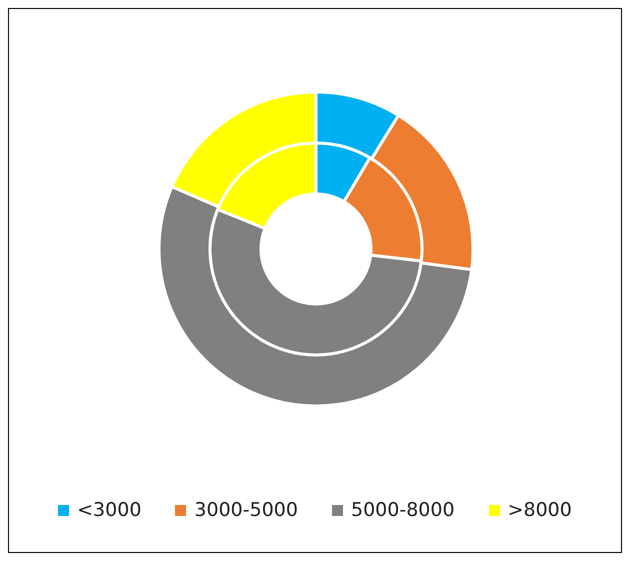 The height and width of the screenshot is (561, 630). I want to click on legend-label: 5000-8000, so click(403, 510).